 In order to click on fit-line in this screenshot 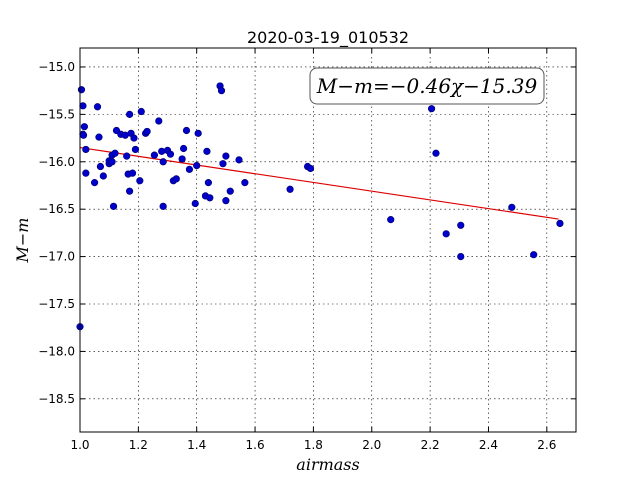, I will do `click(319, 183)`.